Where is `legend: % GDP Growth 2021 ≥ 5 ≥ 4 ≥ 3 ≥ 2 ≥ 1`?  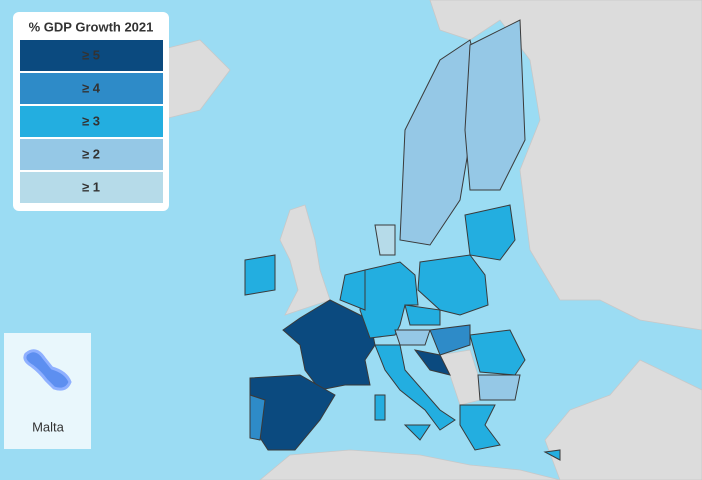
legend: % GDP Growth 2021 ≥ 5 ≥ 4 ≥ 3 ≥ 2 ≥ 1 is located at coordinates (91, 111).